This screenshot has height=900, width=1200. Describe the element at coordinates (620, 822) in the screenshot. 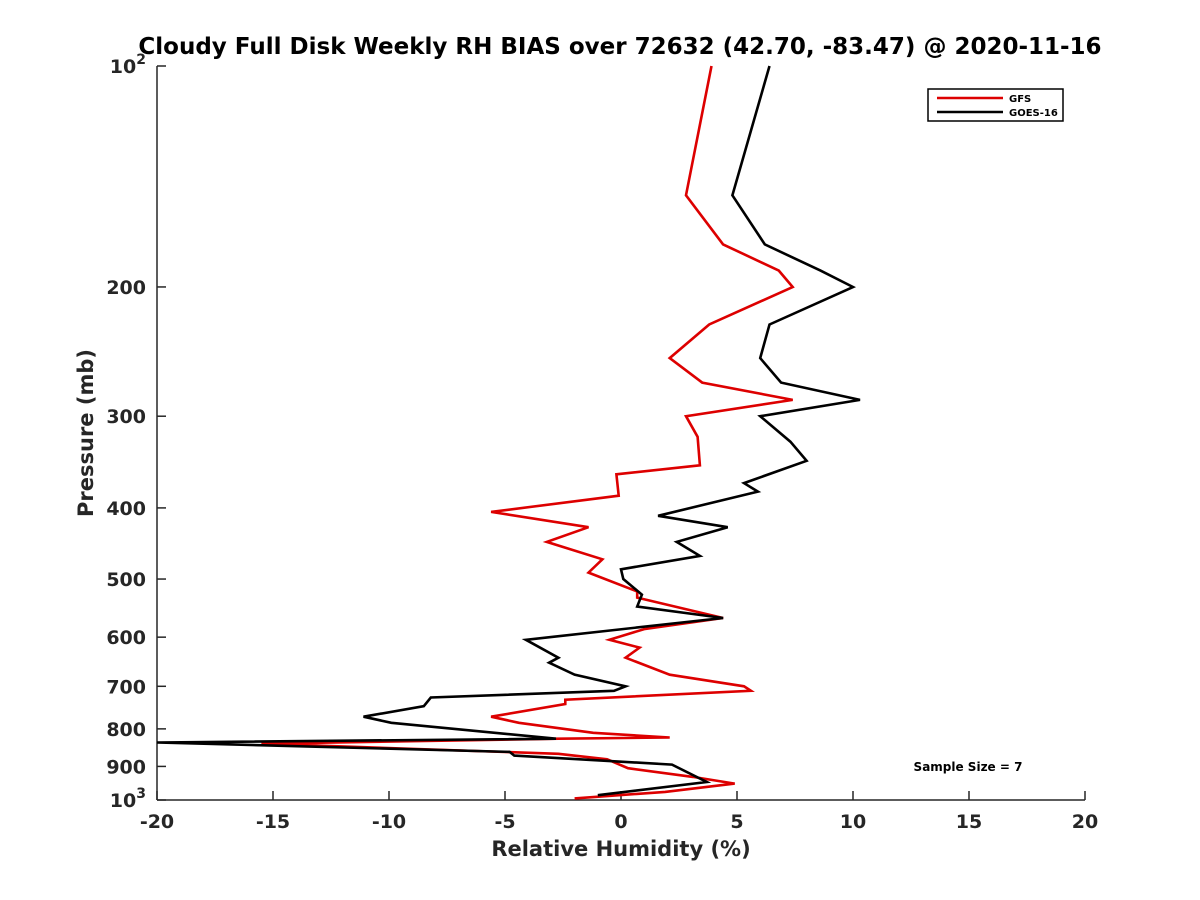

I see `x-tick-label: 0` at that location.